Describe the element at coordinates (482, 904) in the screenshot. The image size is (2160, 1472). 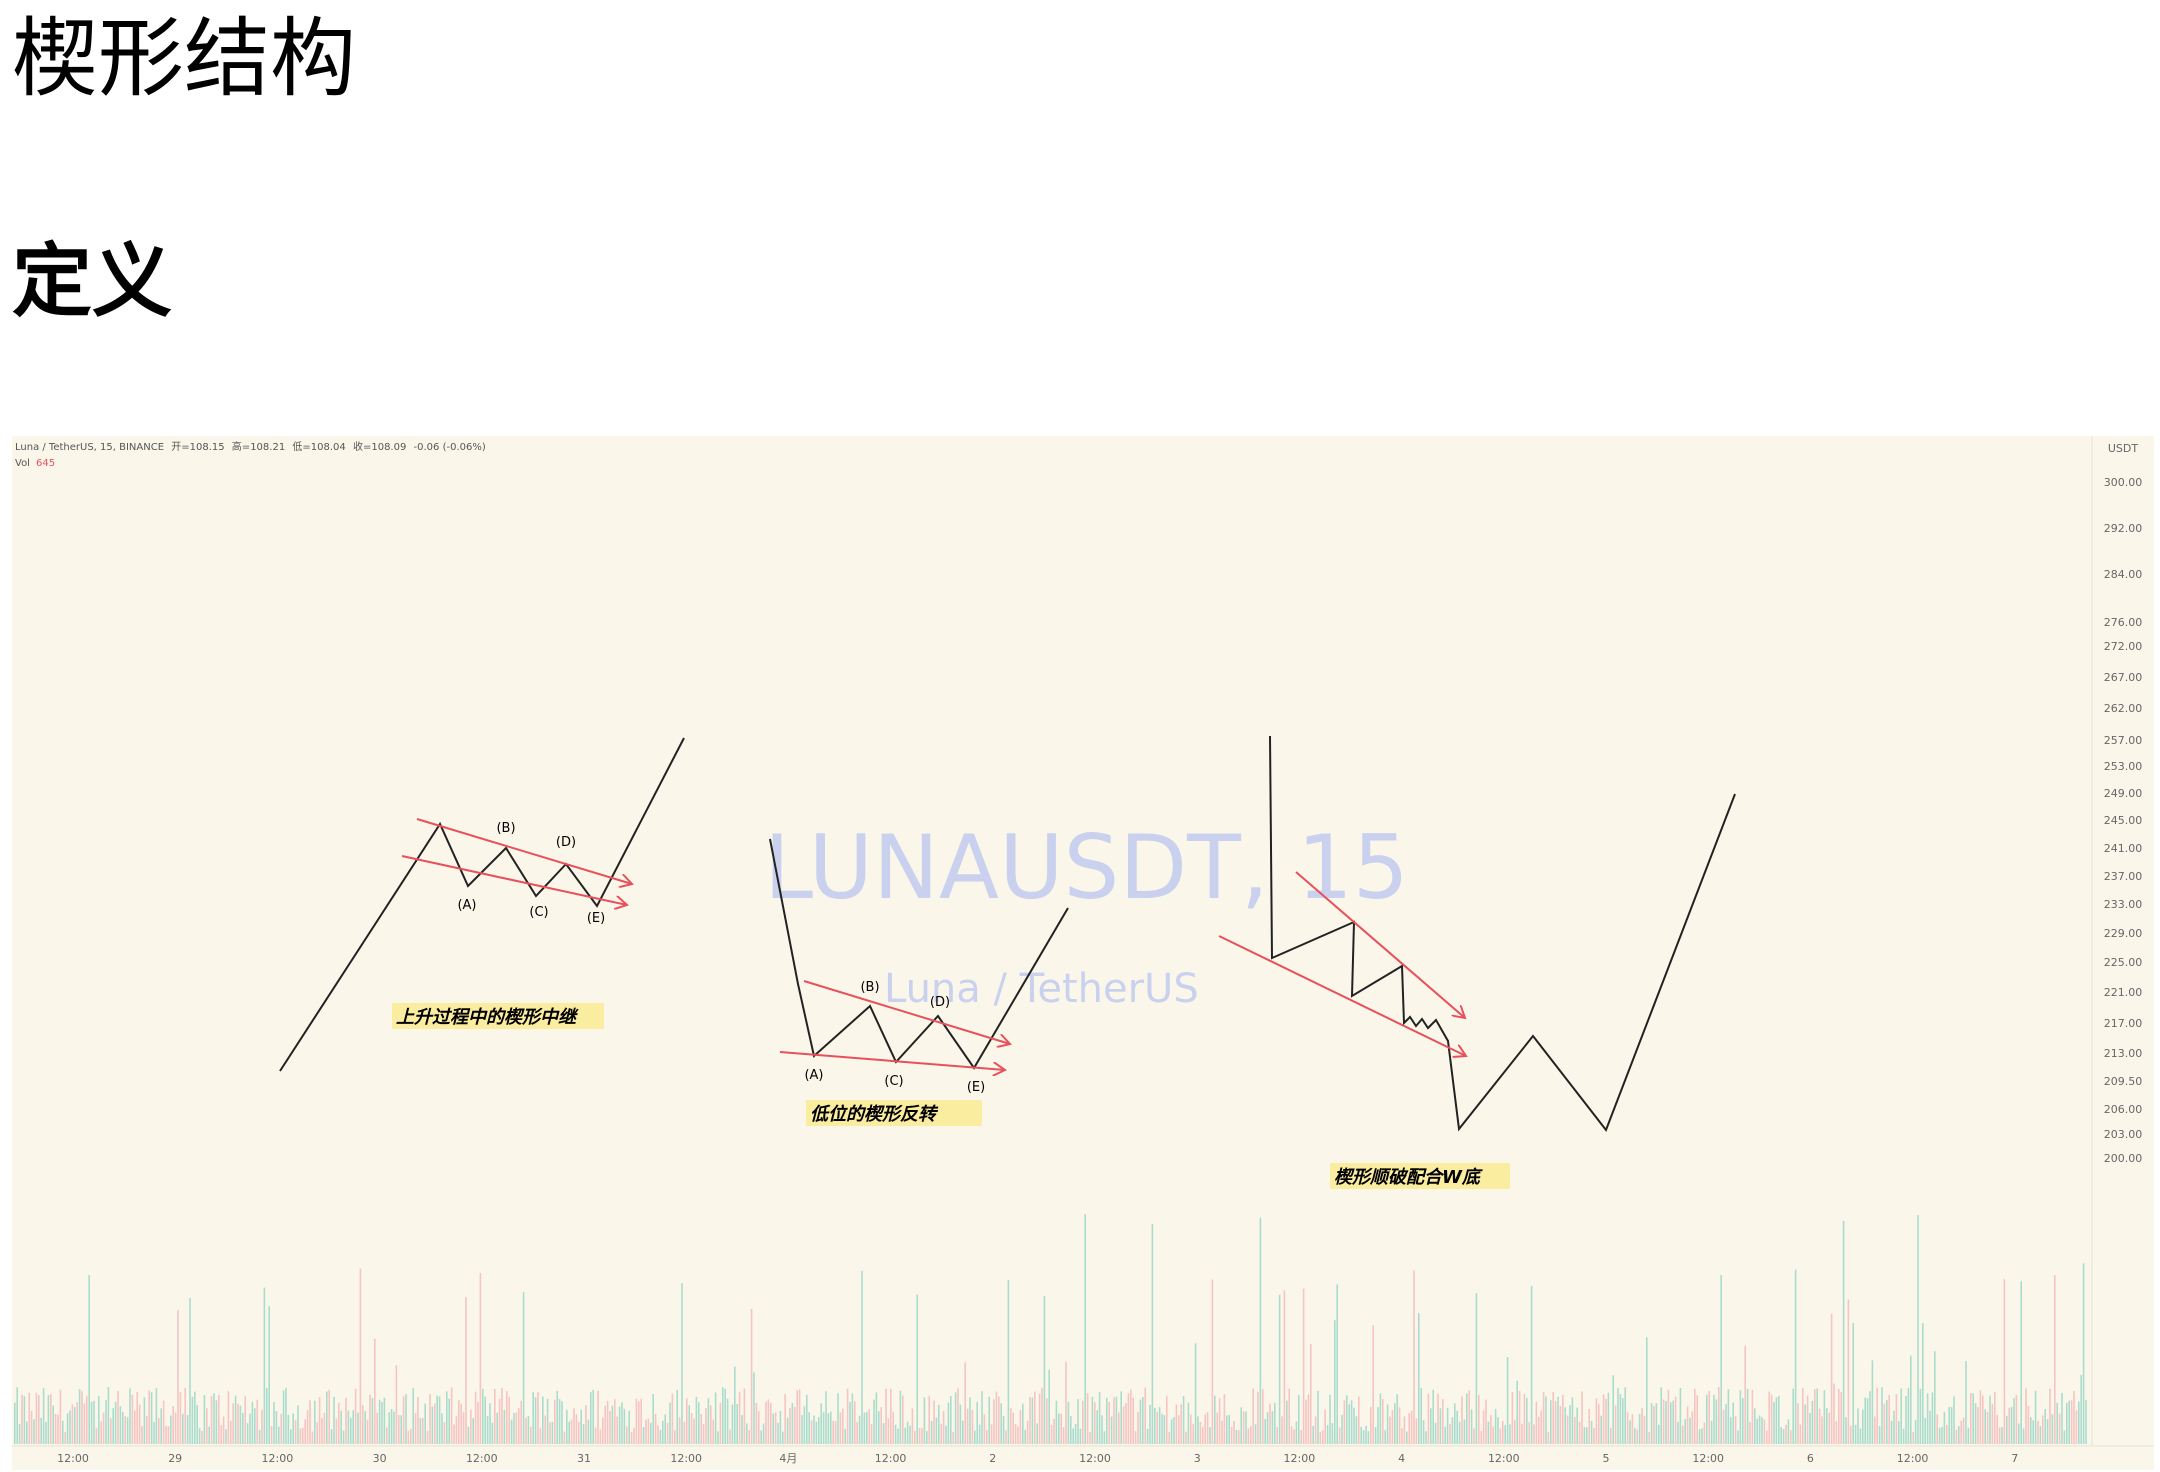
I see `pattern-rising-continuation: (B) (D) (A) (C) (E) 上升过程中的楔形中继` at that location.